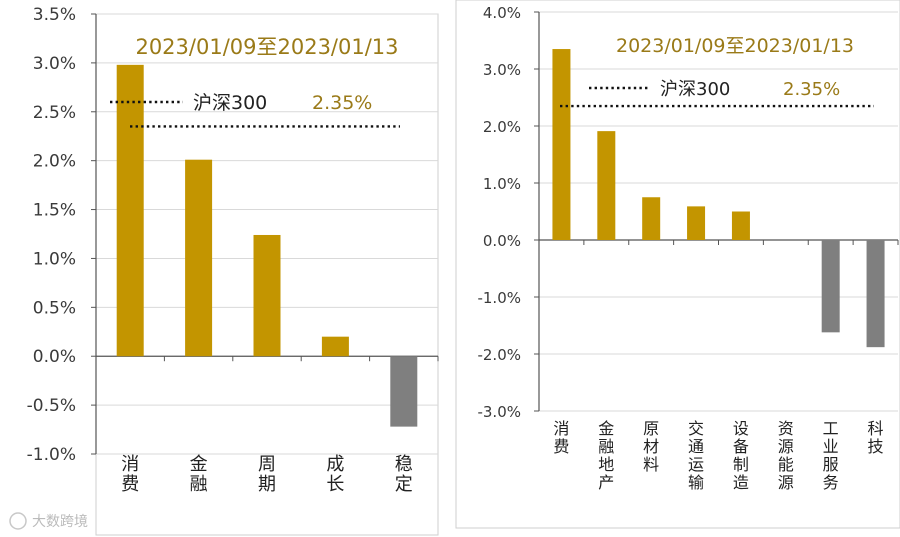 The image size is (900, 537). I want to click on category-label: 设备制造, so click(741, 455).